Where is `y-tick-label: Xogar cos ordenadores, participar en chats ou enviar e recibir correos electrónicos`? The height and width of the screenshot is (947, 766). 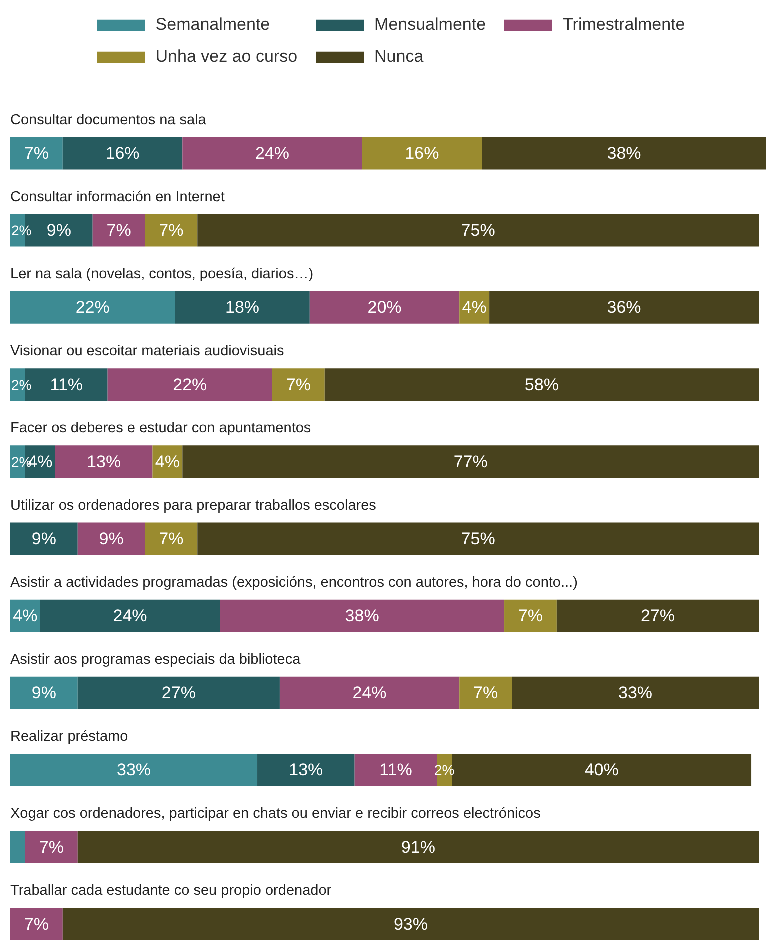 y-tick-label: Xogar cos ordenadores, participar en chats ou enviar e recibir correos electrónicos is located at coordinates (275, 814).